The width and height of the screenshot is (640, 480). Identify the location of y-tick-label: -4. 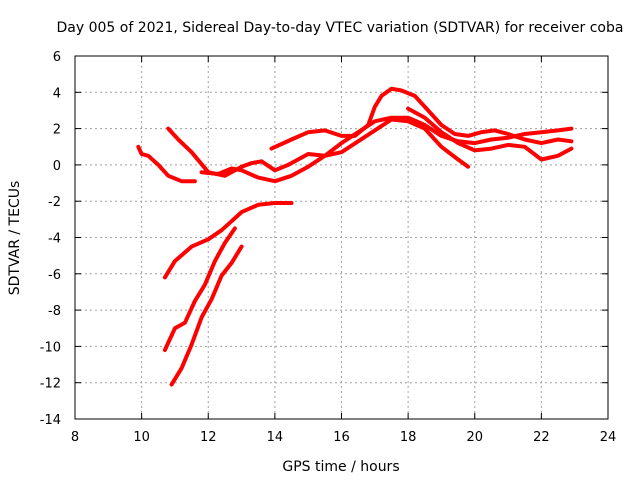
(54, 239).